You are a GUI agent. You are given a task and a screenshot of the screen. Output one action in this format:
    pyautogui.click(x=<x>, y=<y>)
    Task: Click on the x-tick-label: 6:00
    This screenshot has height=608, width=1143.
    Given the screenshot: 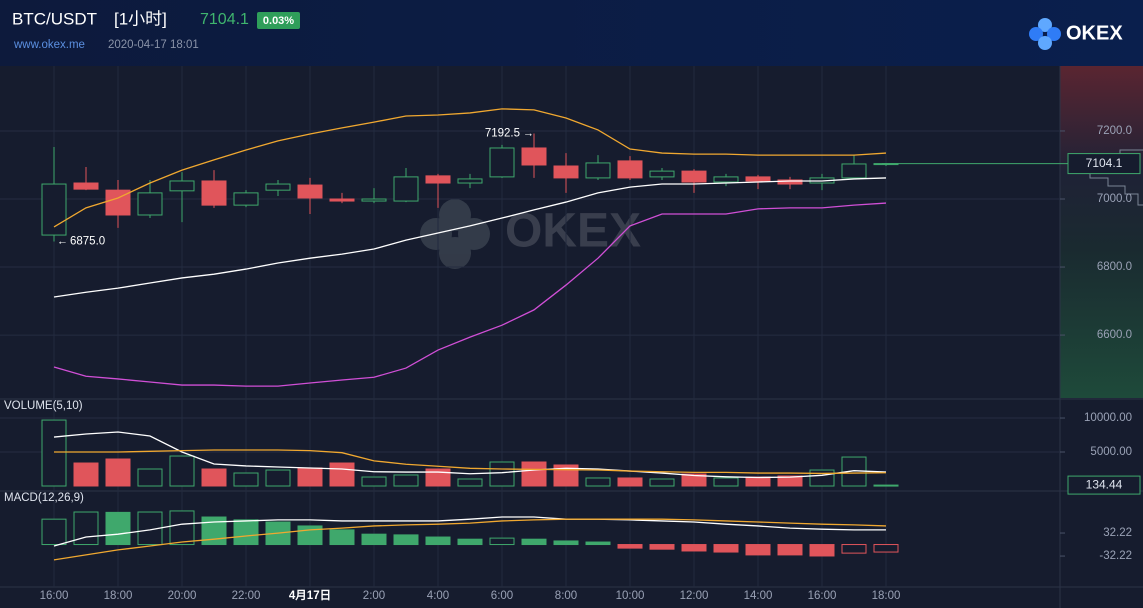 What is the action you would take?
    pyautogui.click(x=502, y=596)
    